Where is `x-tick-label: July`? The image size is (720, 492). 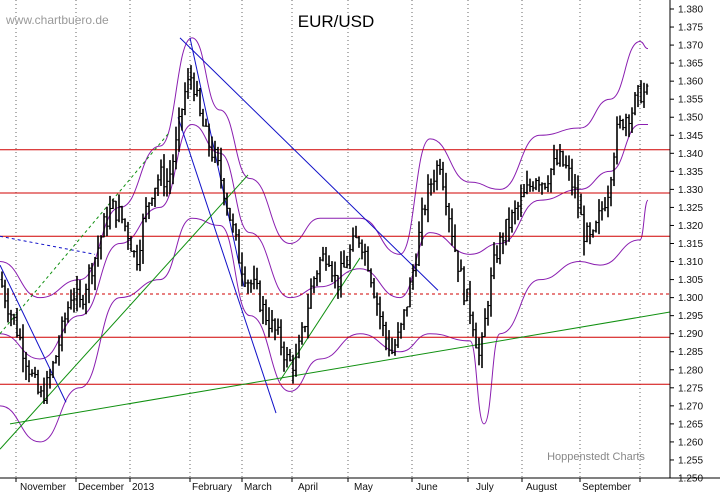
x-tick-label: July is located at coordinates (485, 487).